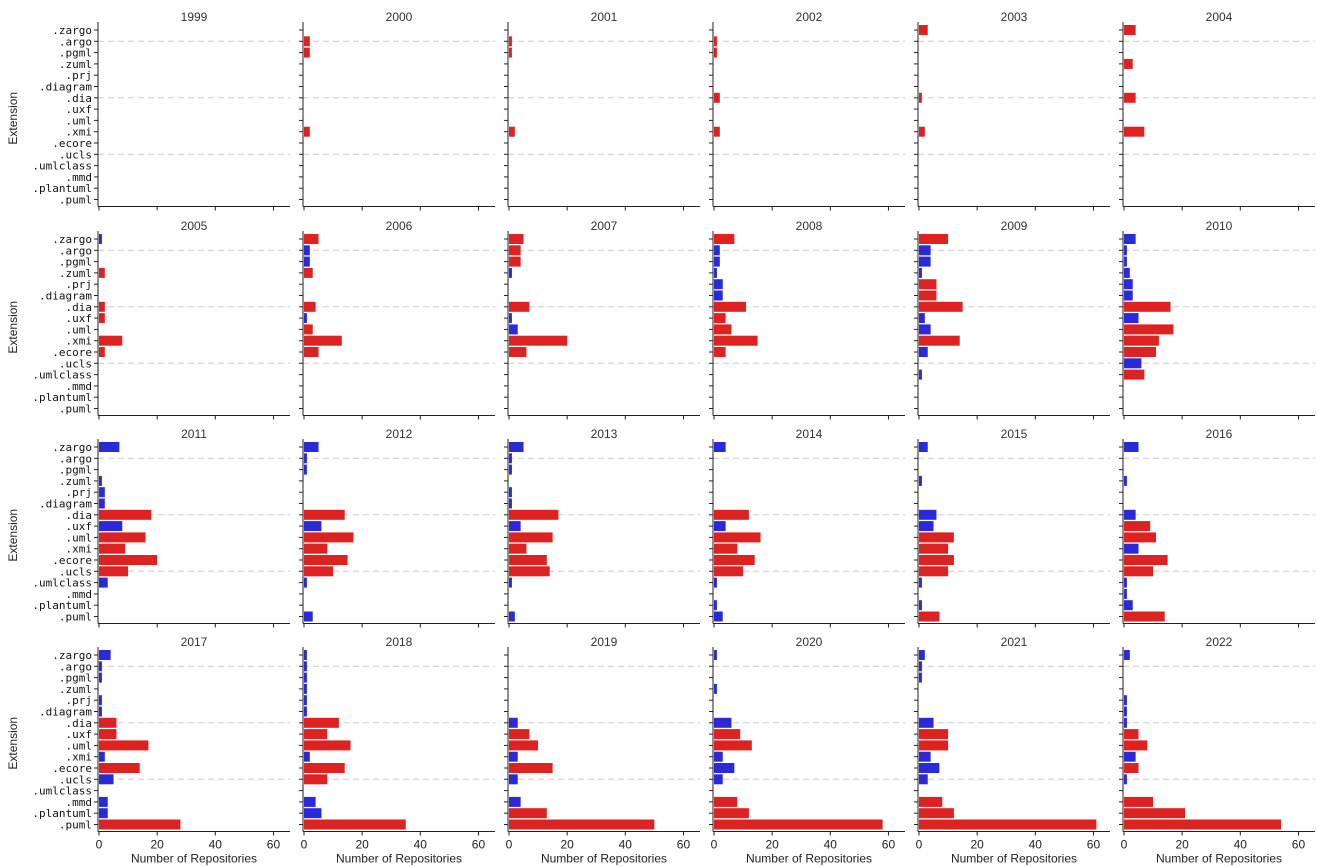  What do you see at coordinates (509, 845) in the screenshot?
I see `x-tick-label: 0` at bounding box center [509, 845].